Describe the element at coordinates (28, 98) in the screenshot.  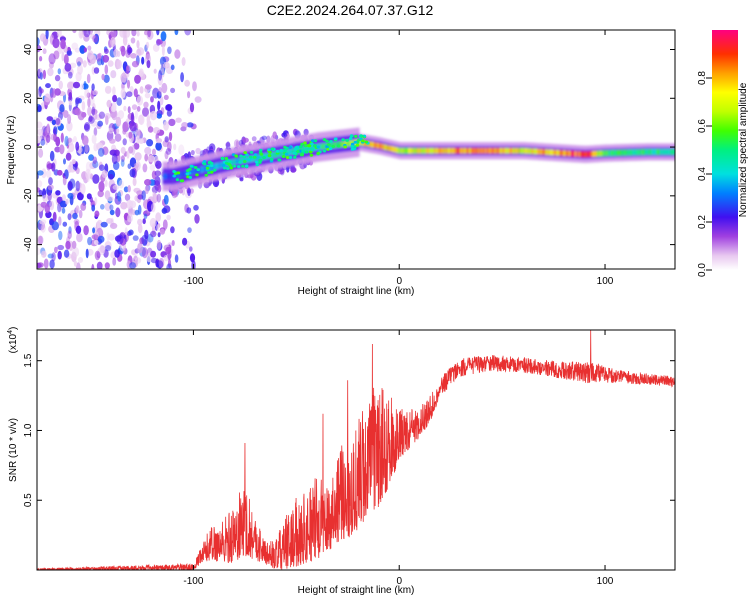
I see `spectrogram-y-tick-label: 20` at that location.